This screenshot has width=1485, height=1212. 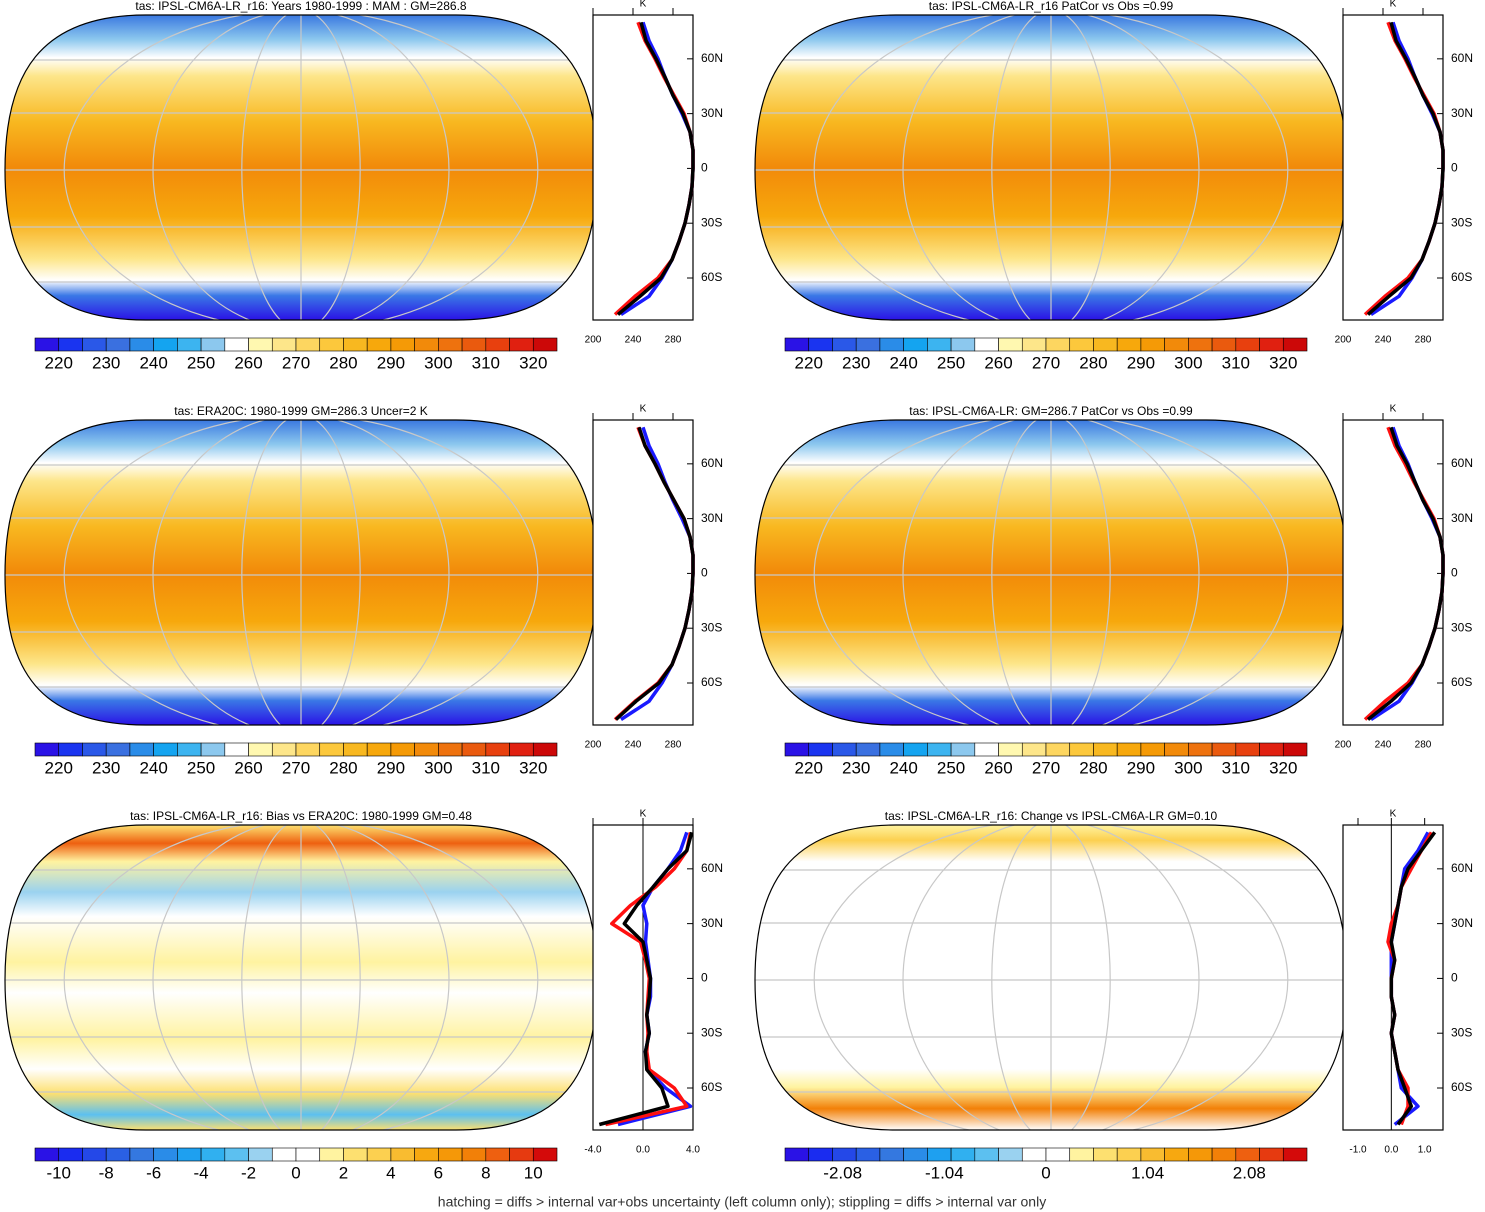 What do you see at coordinates (643, 572) in the screenshot?
I see `profile-frame` at bounding box center [643, 572].